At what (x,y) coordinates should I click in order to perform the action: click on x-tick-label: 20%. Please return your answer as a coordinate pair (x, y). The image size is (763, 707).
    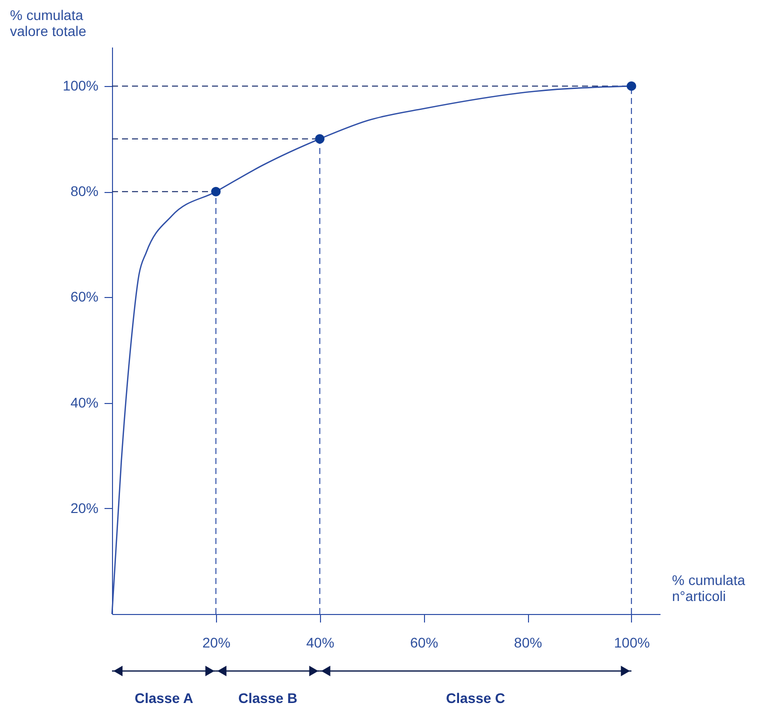
    Looking at the image, I should click on (216, 642).